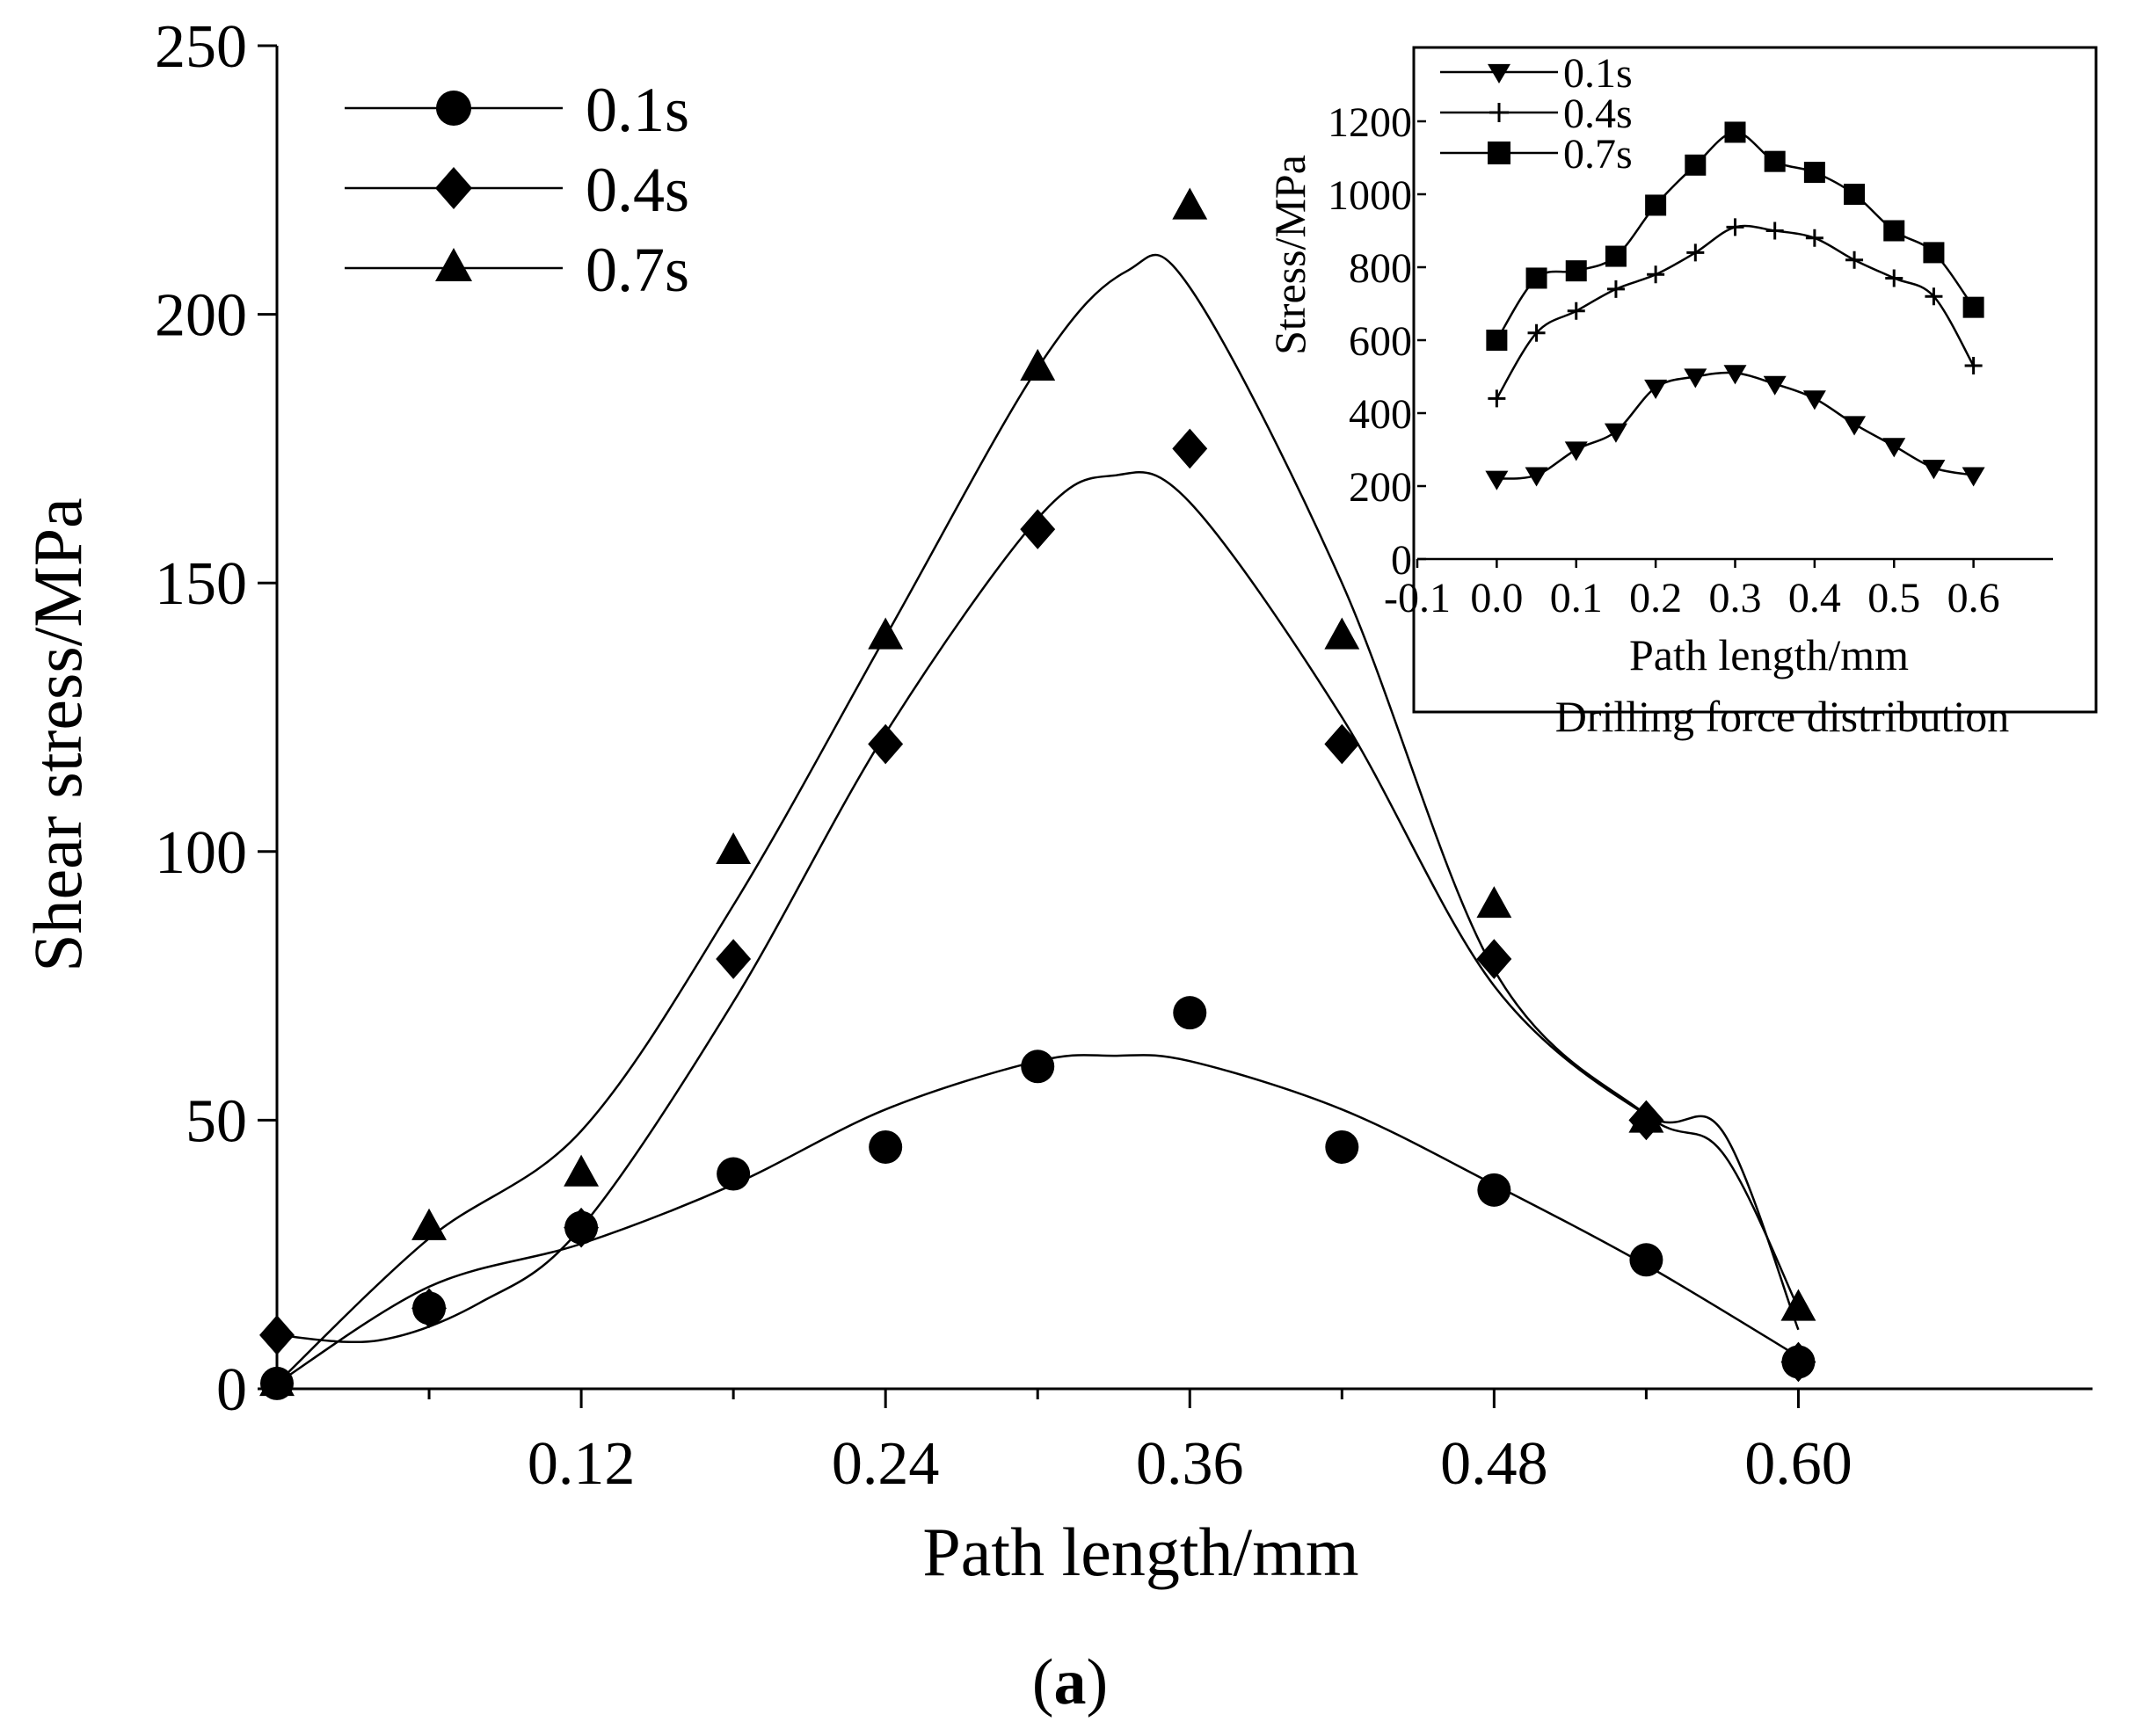 The height and width of the screenshot is (1736, 2140). Describe the element at coordinates (1577, 598) in the screenshot. I see `inset-x-tick-label: 0.1` at that location.